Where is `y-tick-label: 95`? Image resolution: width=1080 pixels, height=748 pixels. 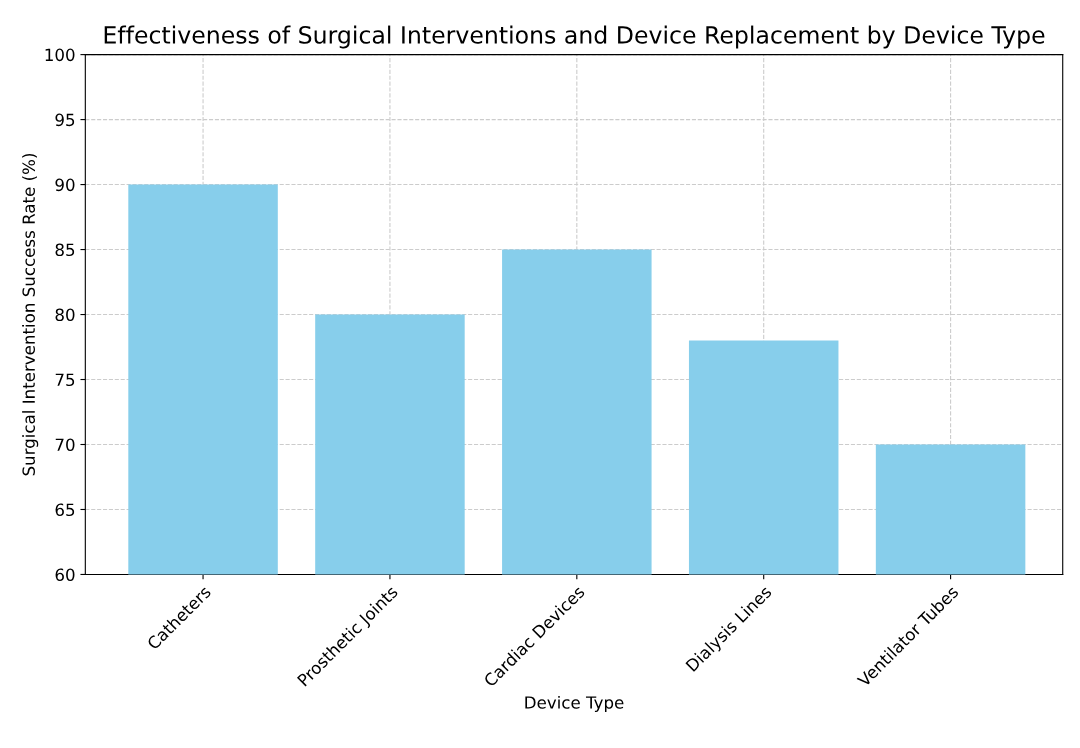
y-tick-label: 95 is located at coordinates (65, 120).